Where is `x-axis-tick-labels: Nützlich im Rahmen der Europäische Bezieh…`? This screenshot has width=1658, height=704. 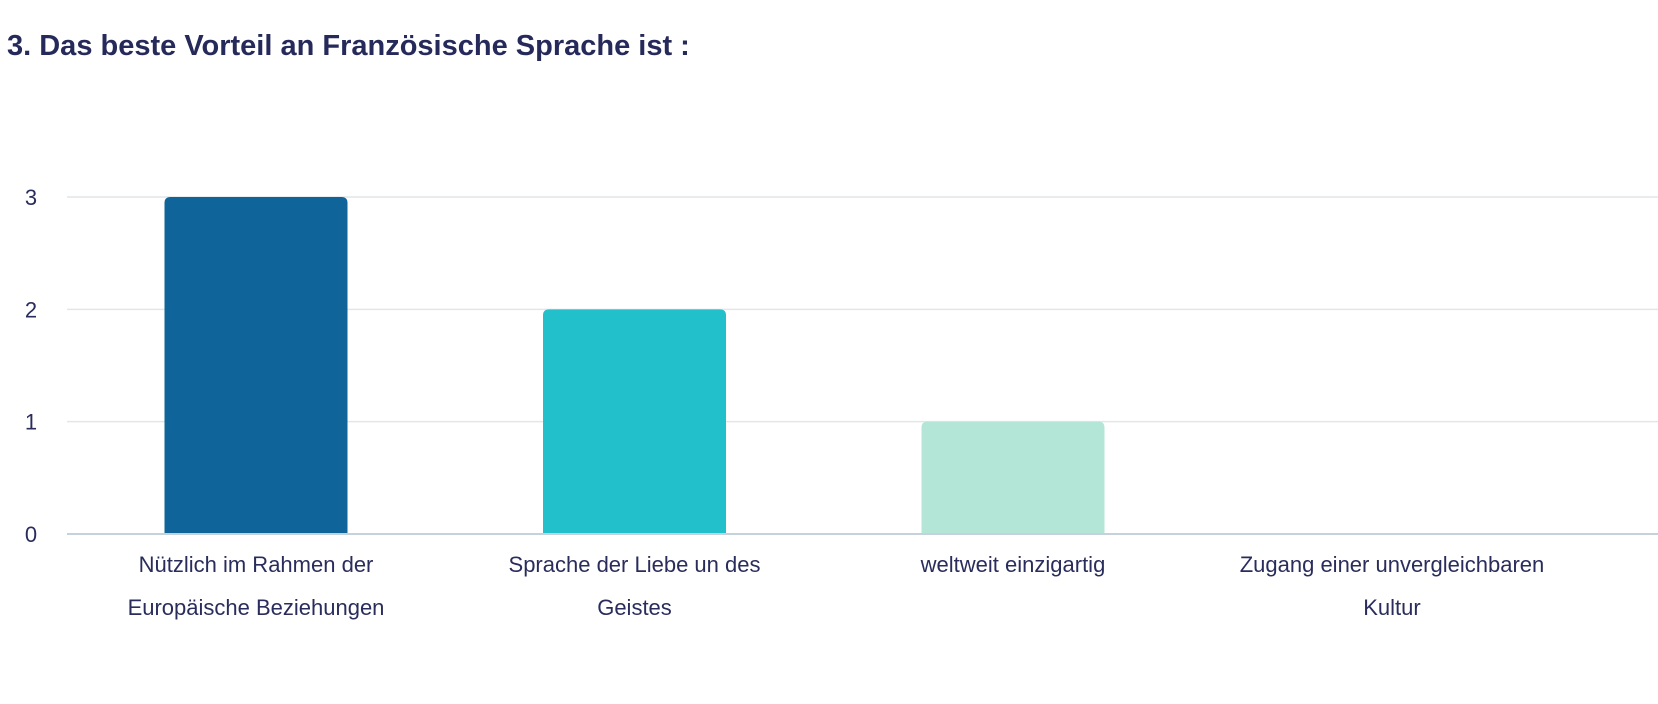
x-axis-tick-labels: Nützlich im Rahmen der Europäische Bezieh… is located at coordinates (836, 586).